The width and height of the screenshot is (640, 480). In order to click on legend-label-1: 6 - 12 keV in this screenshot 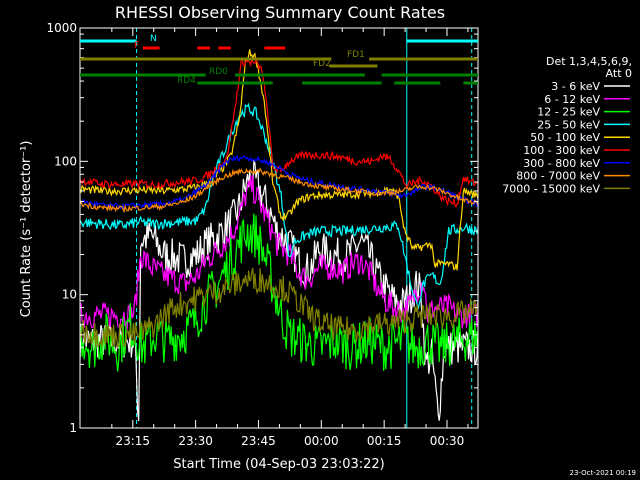, I will do `click(572, 99)`.